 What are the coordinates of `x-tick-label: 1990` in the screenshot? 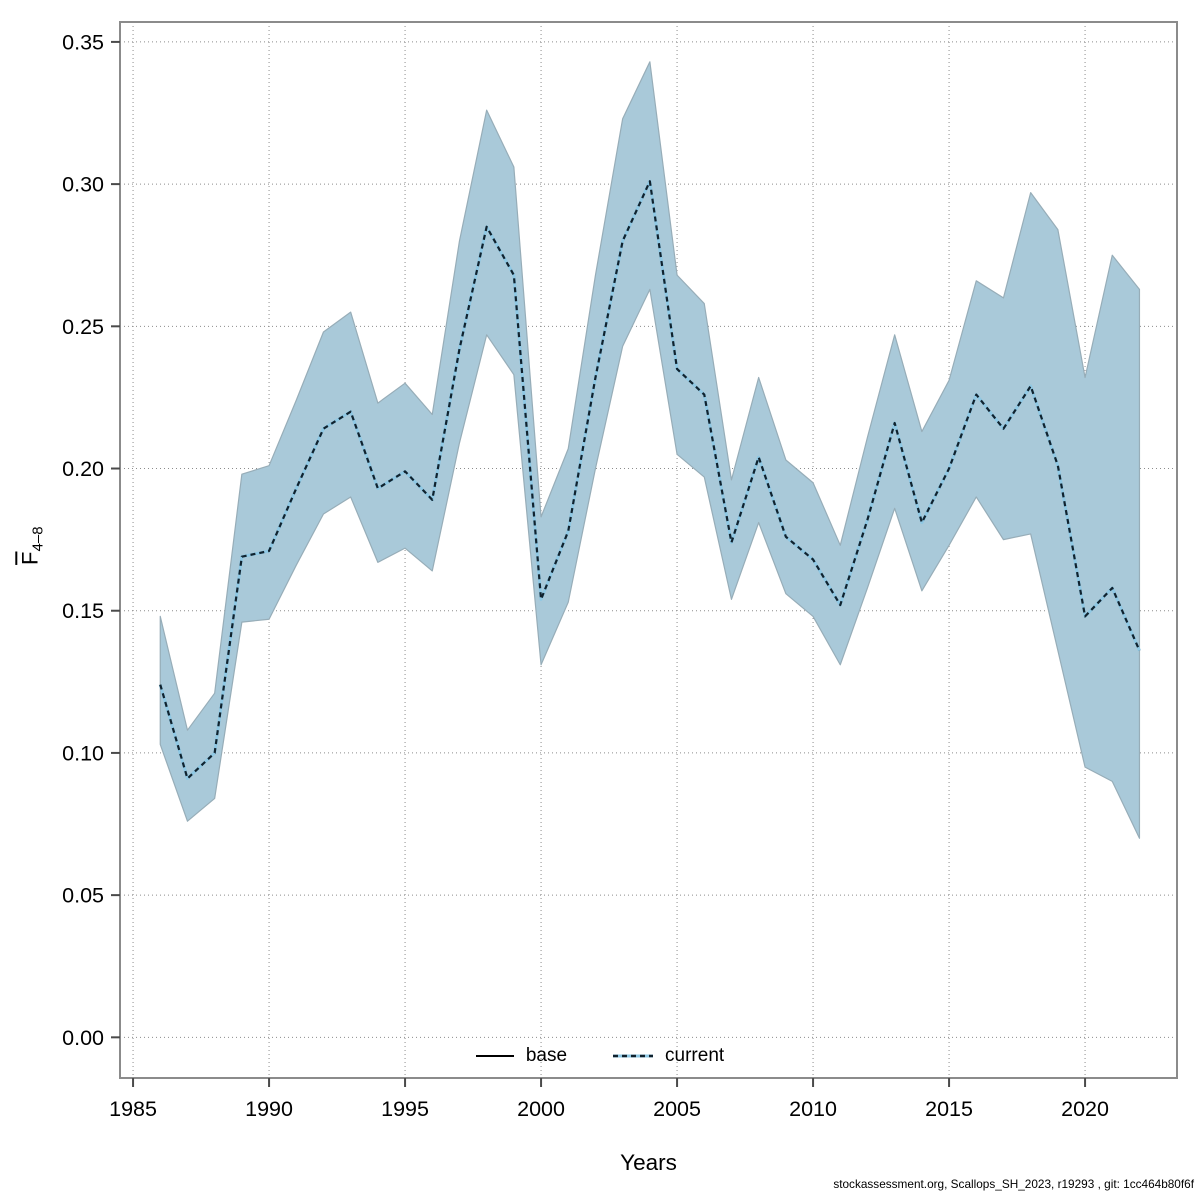 It's located at (269, 1109).